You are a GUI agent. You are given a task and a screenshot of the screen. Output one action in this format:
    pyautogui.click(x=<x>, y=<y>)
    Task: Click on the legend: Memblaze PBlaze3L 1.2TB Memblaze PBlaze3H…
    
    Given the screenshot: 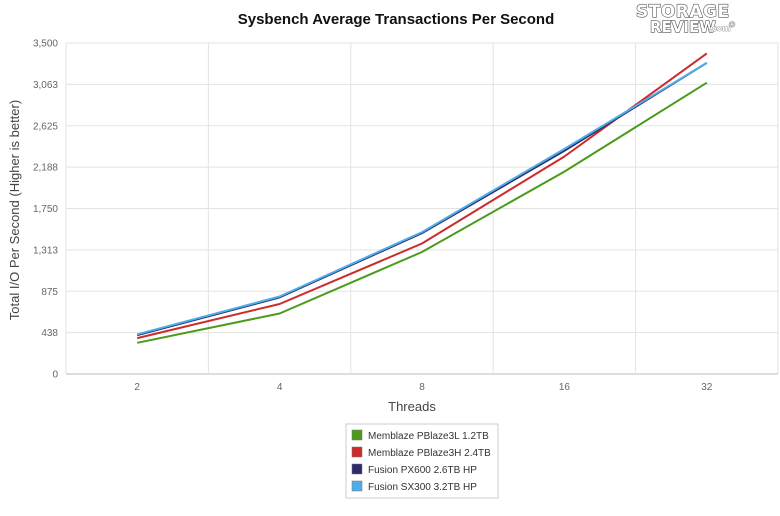 What is the action you would take?
    pyautogui.click(x=422, y=461)
    